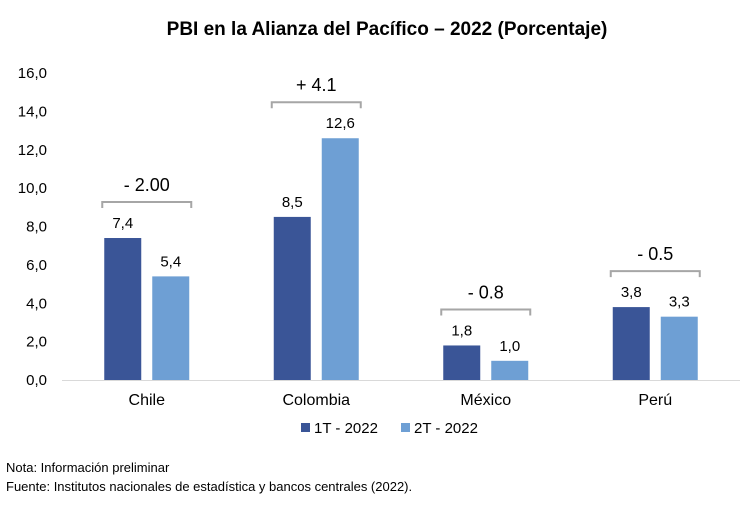 This screenshot has height=511, width=750. What do you see at coordinates (340, 123) in the screenshot?
I see `data-label: 12,6` at bounding box center [340, 123].